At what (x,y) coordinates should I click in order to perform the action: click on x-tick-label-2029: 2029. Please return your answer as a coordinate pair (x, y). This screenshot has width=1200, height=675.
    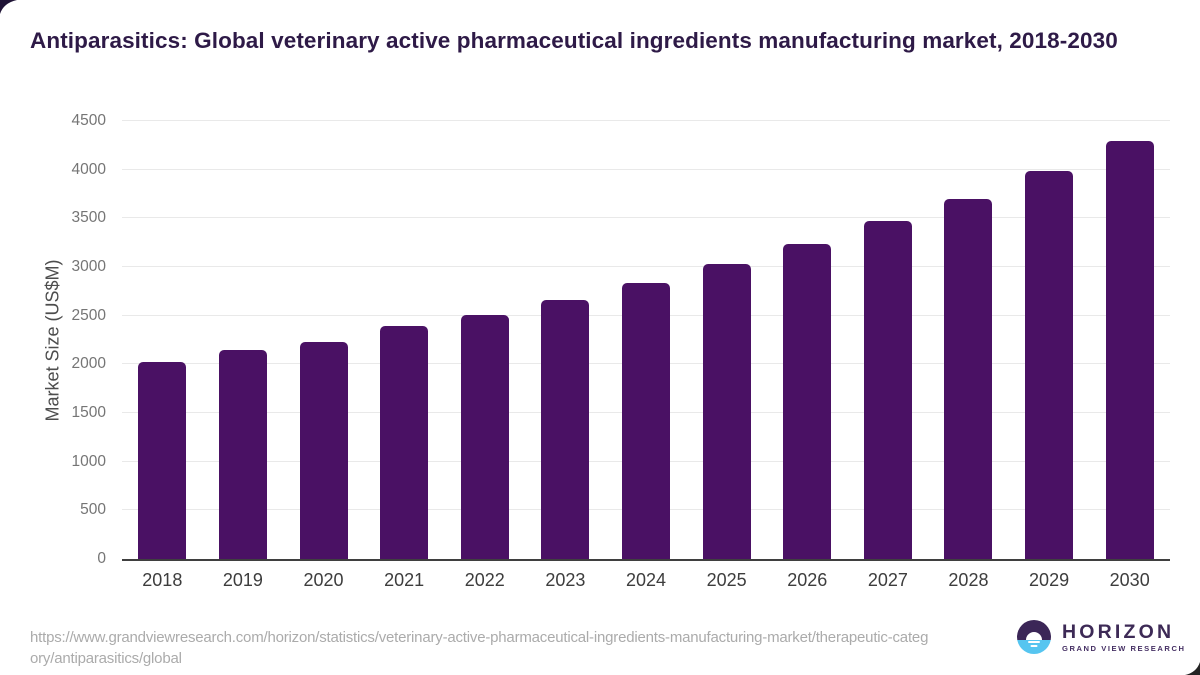
    Looking at the image, I should click on (1049, 580).